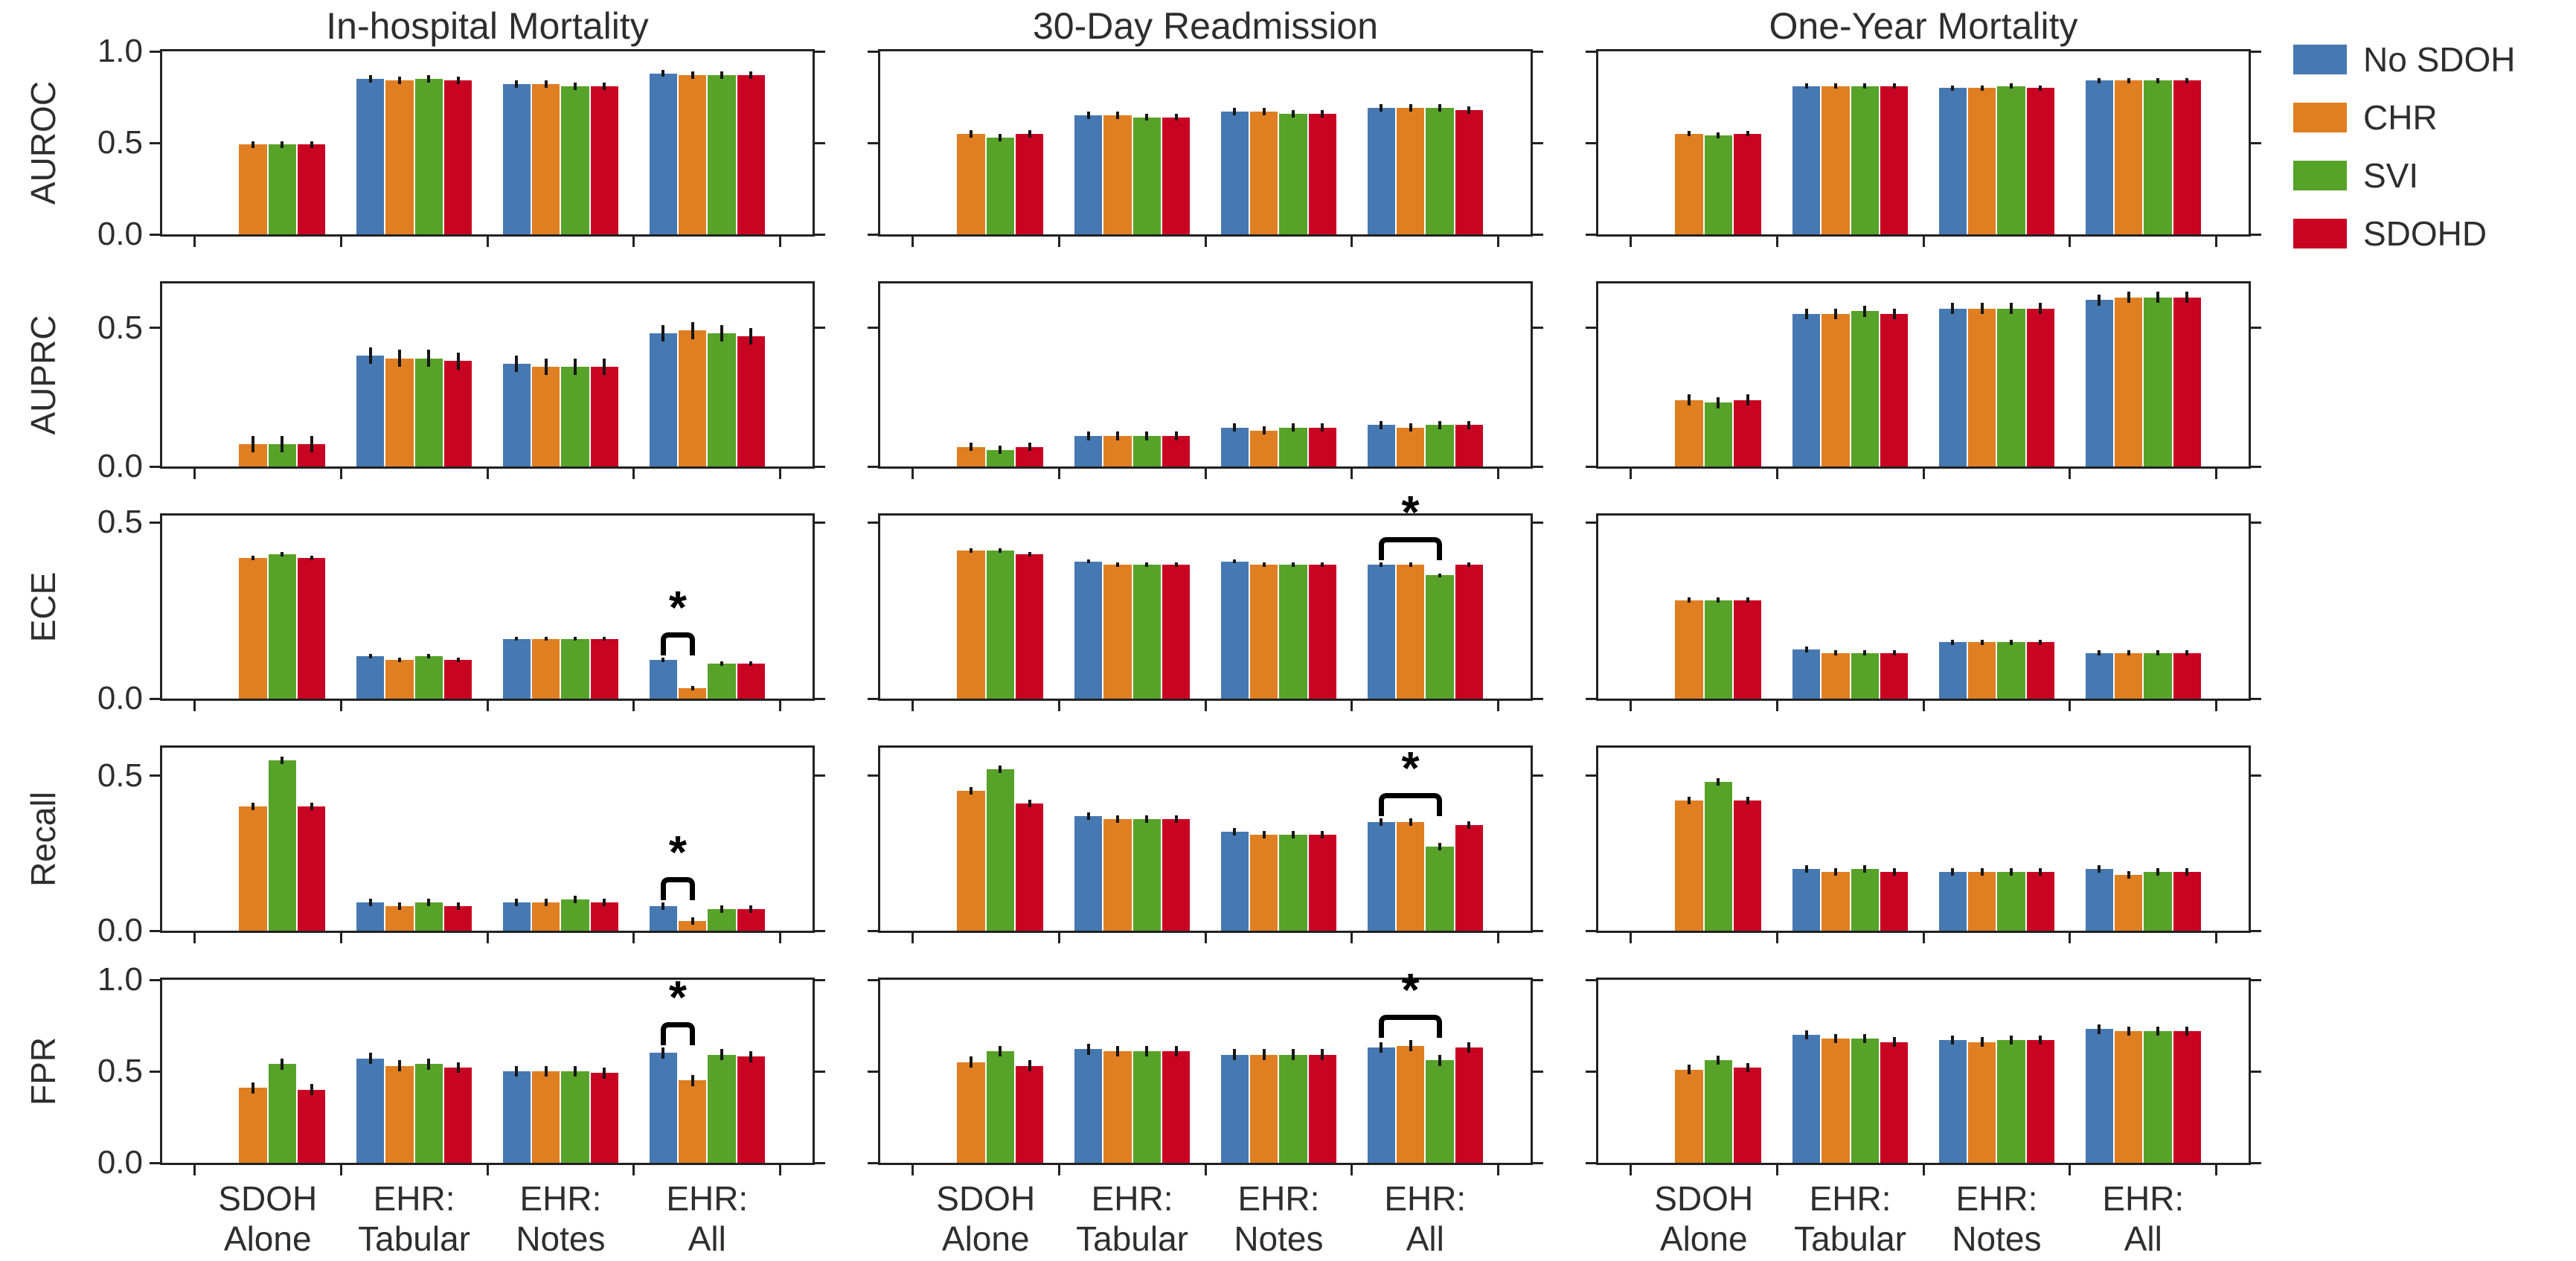 The image size is (2576, 1261). I want to click on y-tick-label: 0.5, so click(120, 1071).